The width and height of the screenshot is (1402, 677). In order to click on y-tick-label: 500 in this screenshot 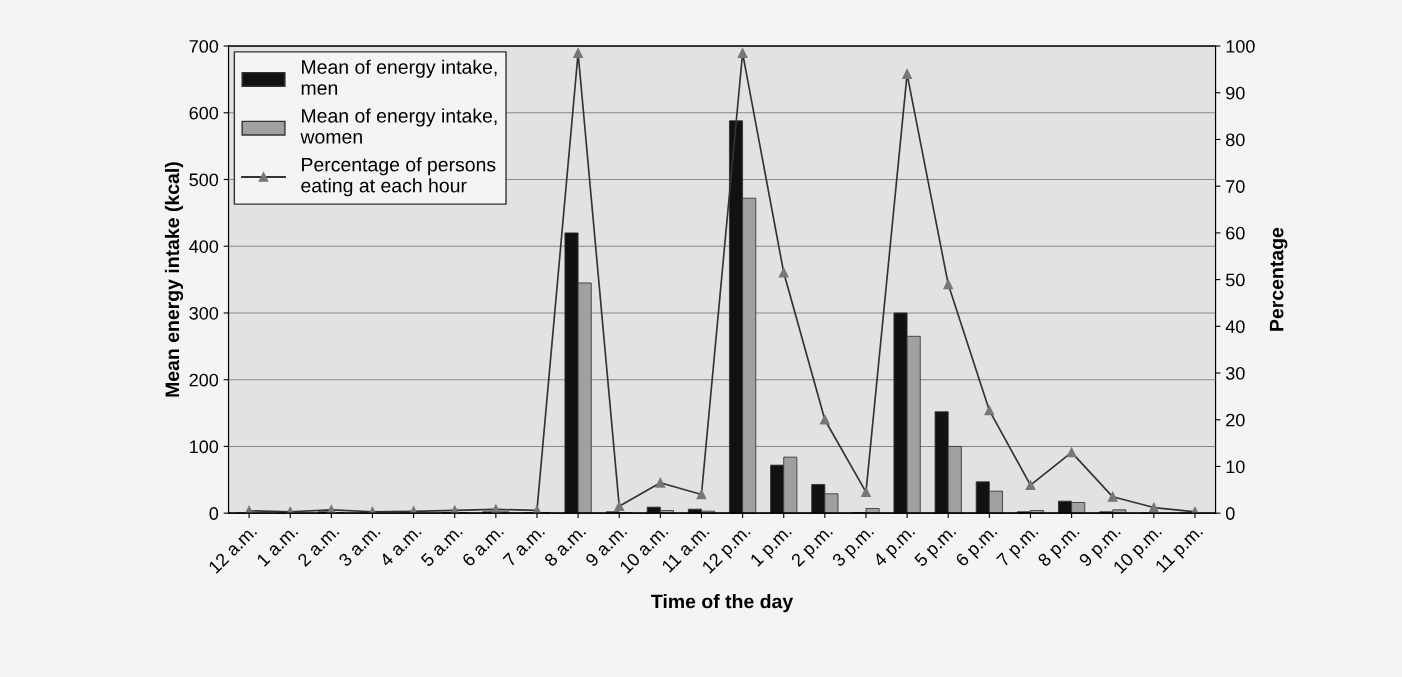, I will do `click(204, 180)`.